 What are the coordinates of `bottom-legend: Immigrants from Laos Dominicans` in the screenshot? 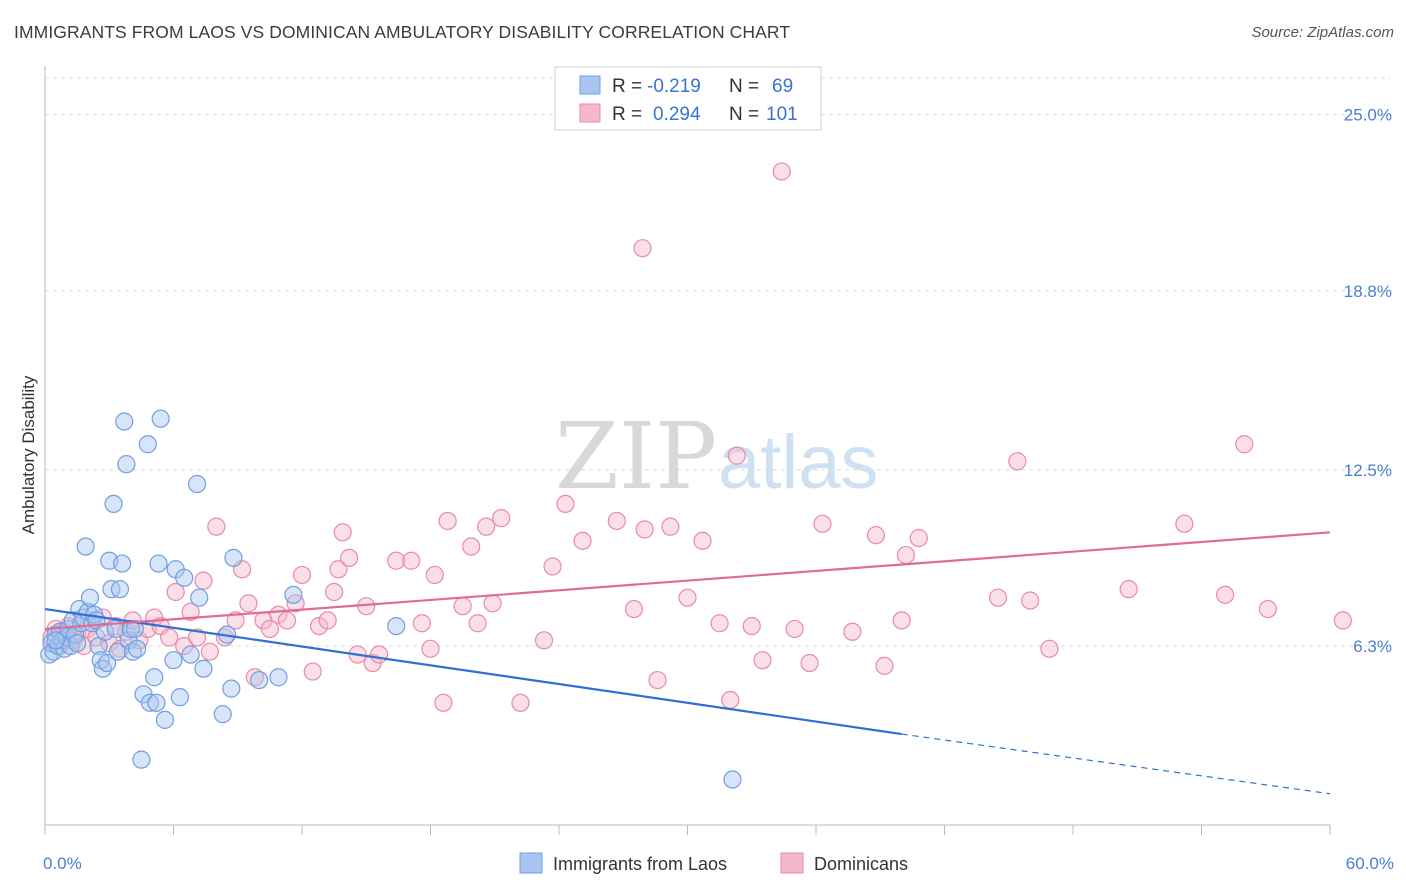 It's located at (713, 863).